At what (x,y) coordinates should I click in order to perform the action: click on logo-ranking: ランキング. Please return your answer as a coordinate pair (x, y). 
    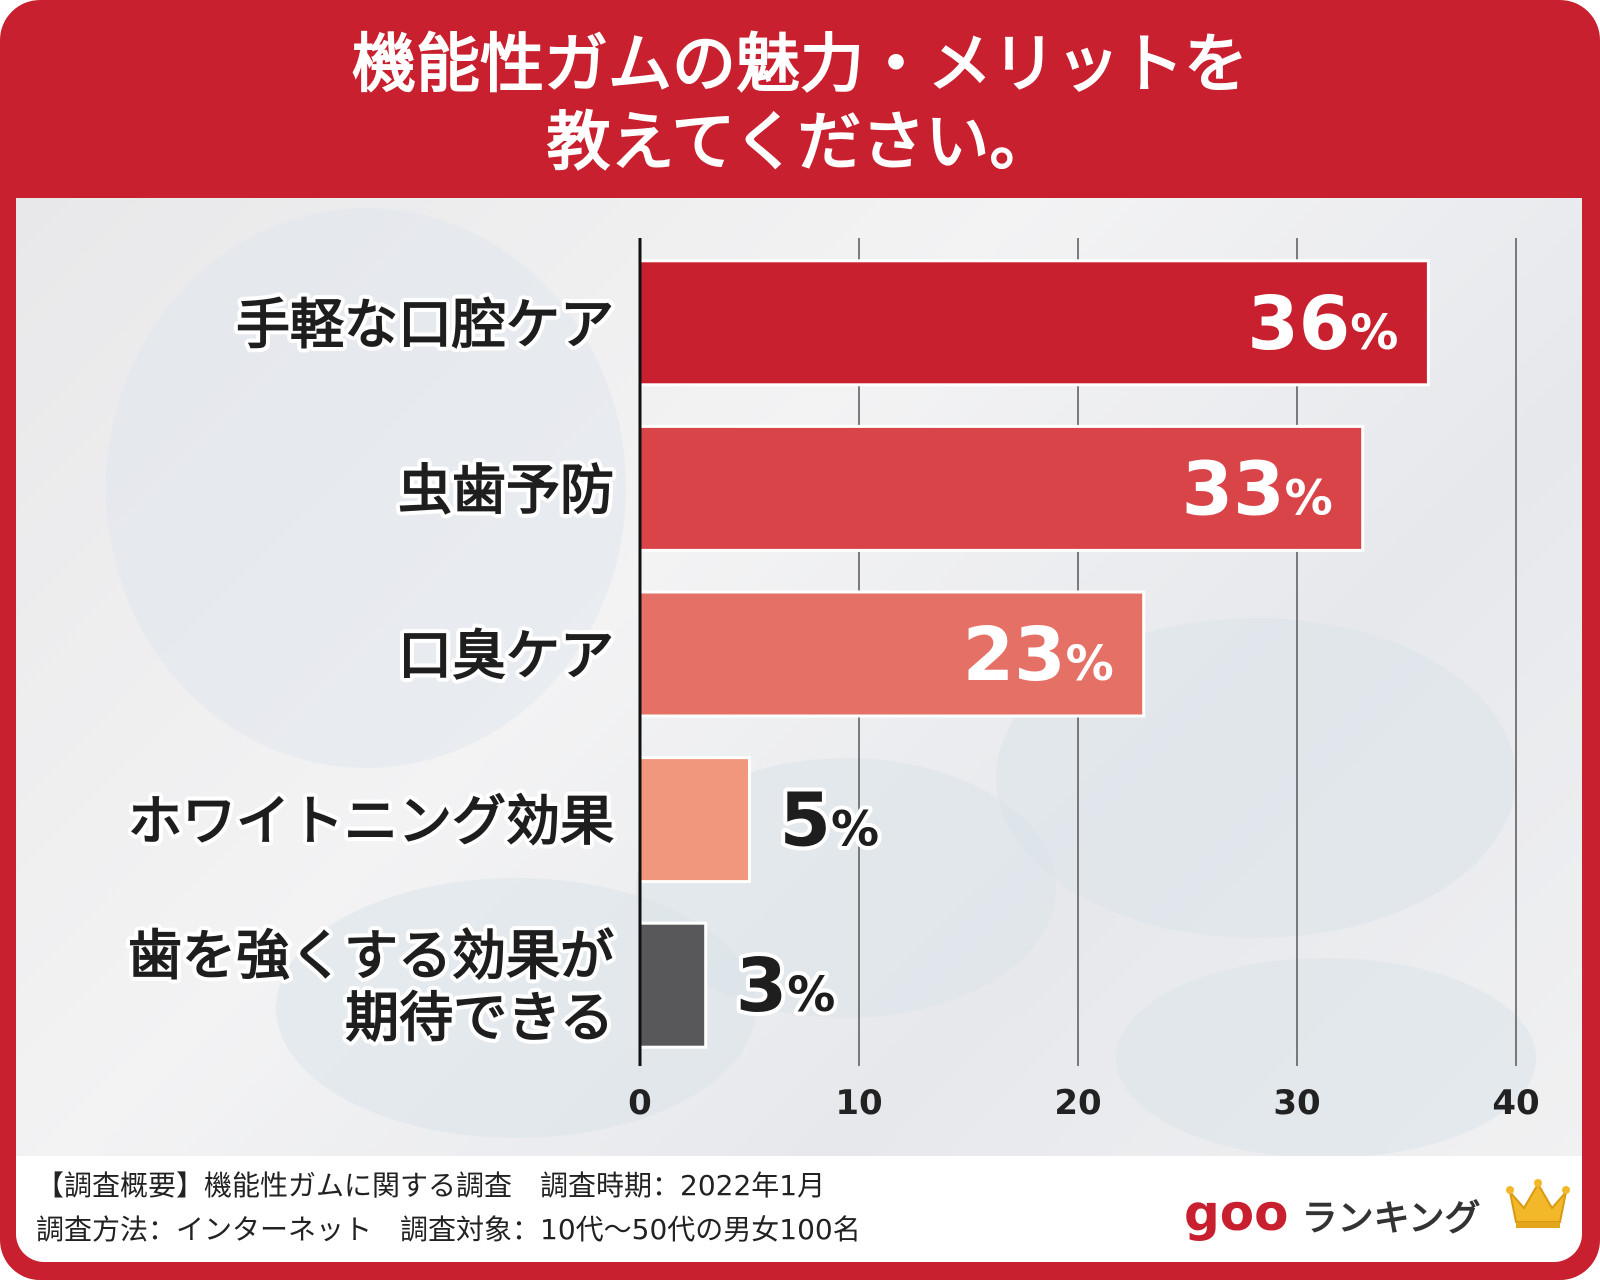
    Looking at the image, I should click on (1391, 1218).